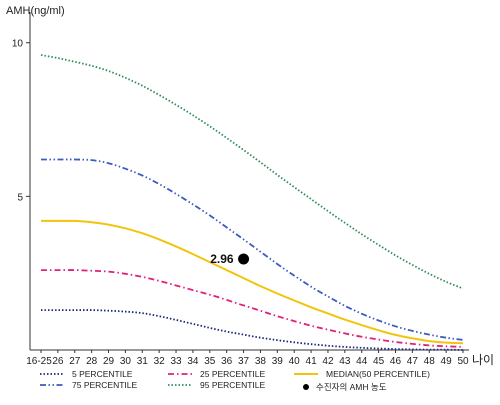  I want to click on x-tick-label: 47, so click(413, 361).